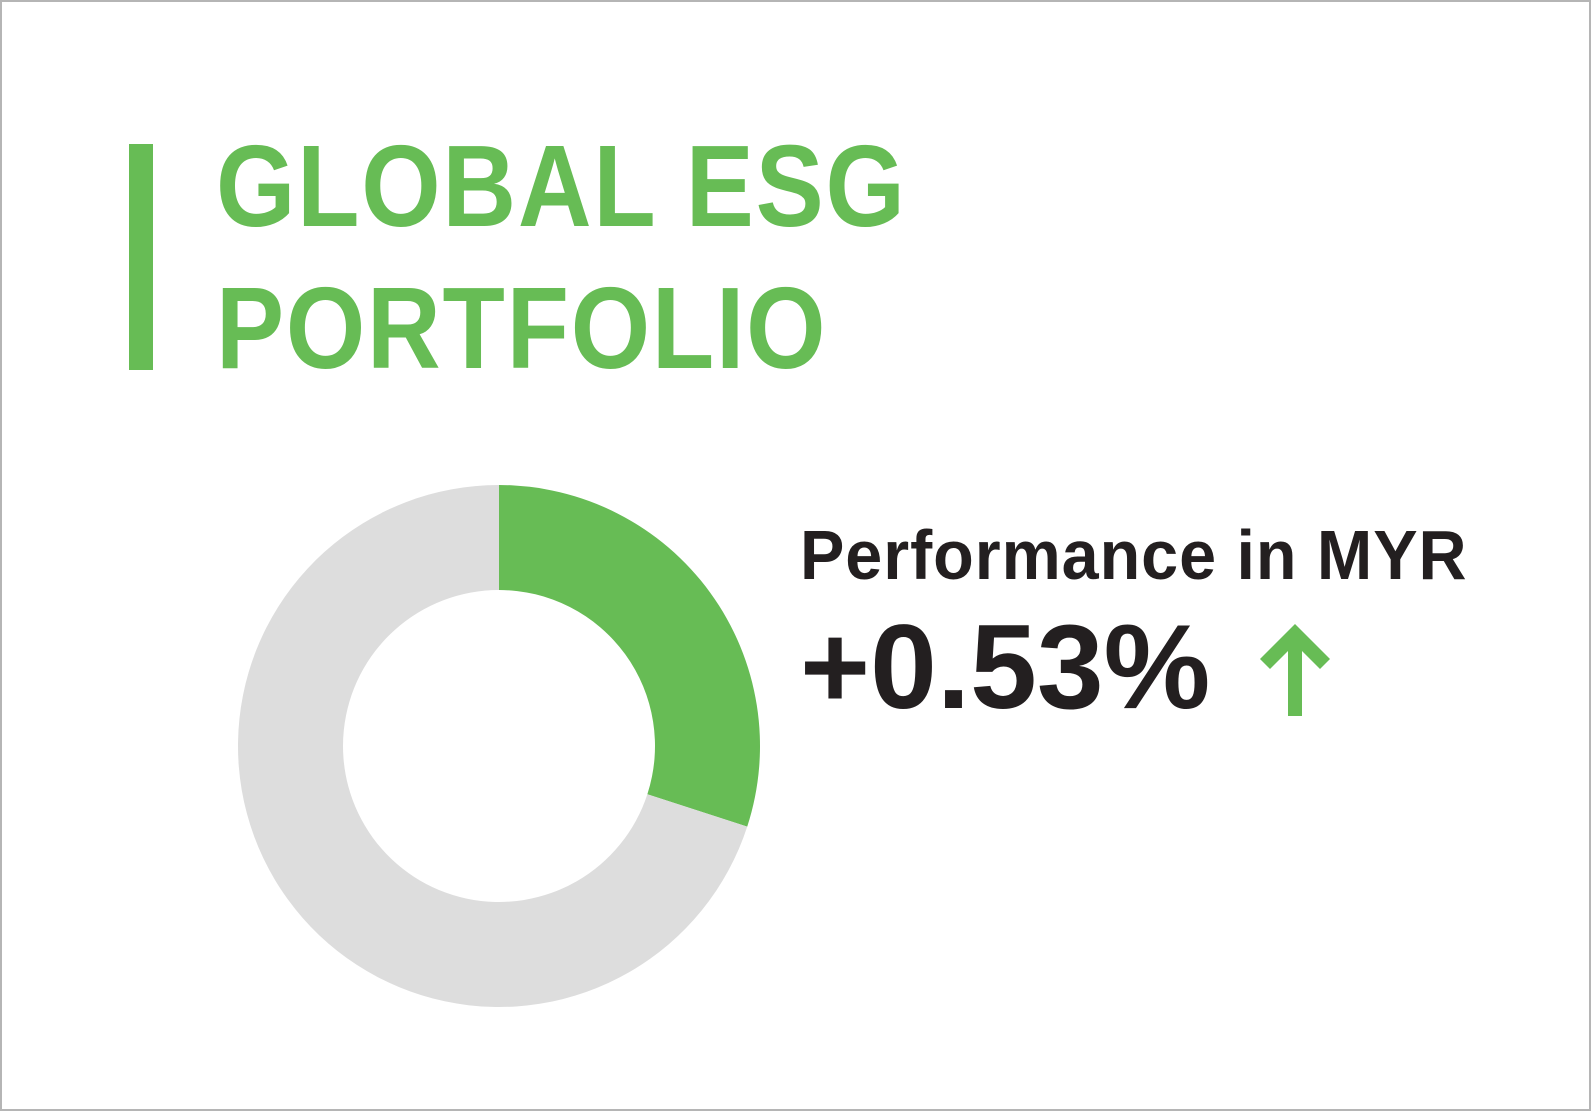 The width and height of the screenshot is (1591, 1111). I want to click on title-line-2: PORTFOLIO, so click(522, 328).